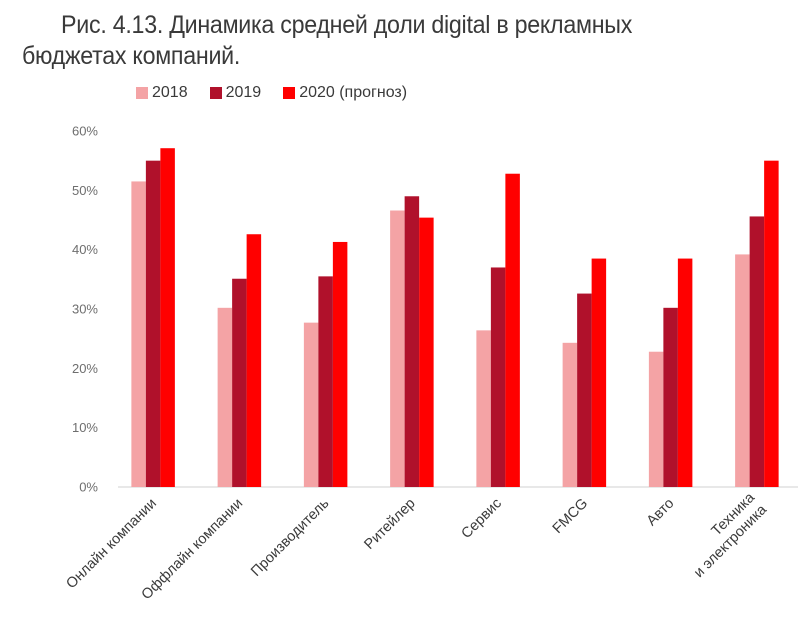  I want to click on x-category-label-line: Производитель, so click(290, 538).